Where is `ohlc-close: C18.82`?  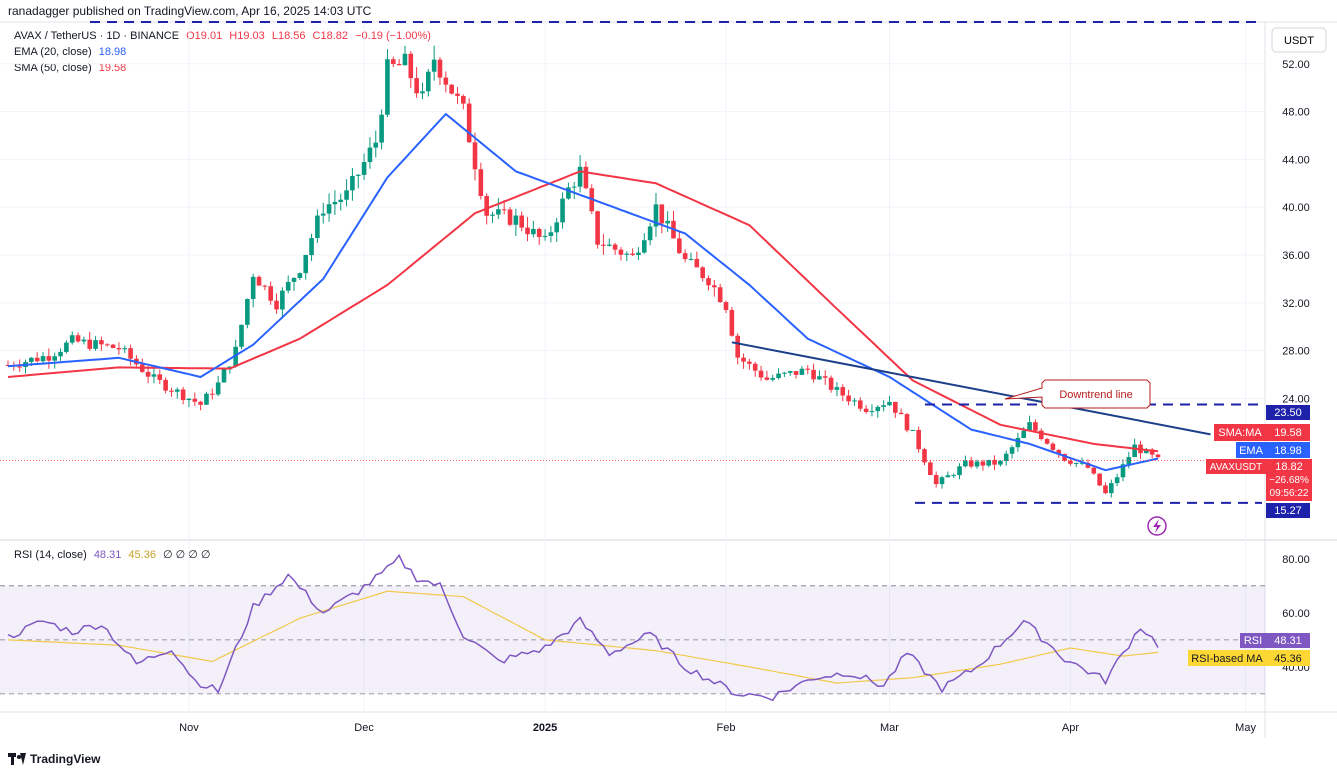 ohlc-close: C18.82 is located at coordinates (330, 36).